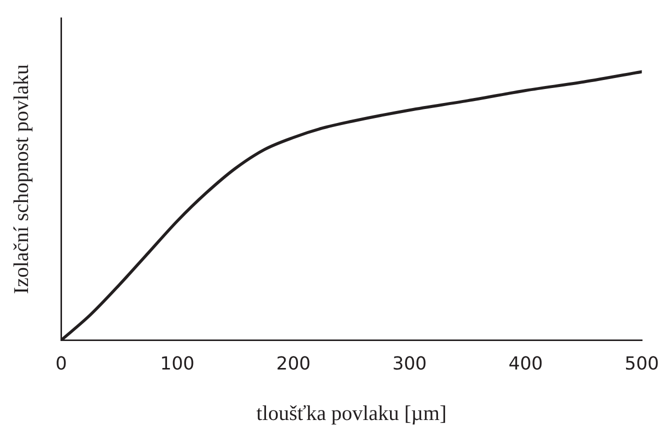 The image size is (665, 437). I want to click on x-tick-label: 500, so click(641, 364).